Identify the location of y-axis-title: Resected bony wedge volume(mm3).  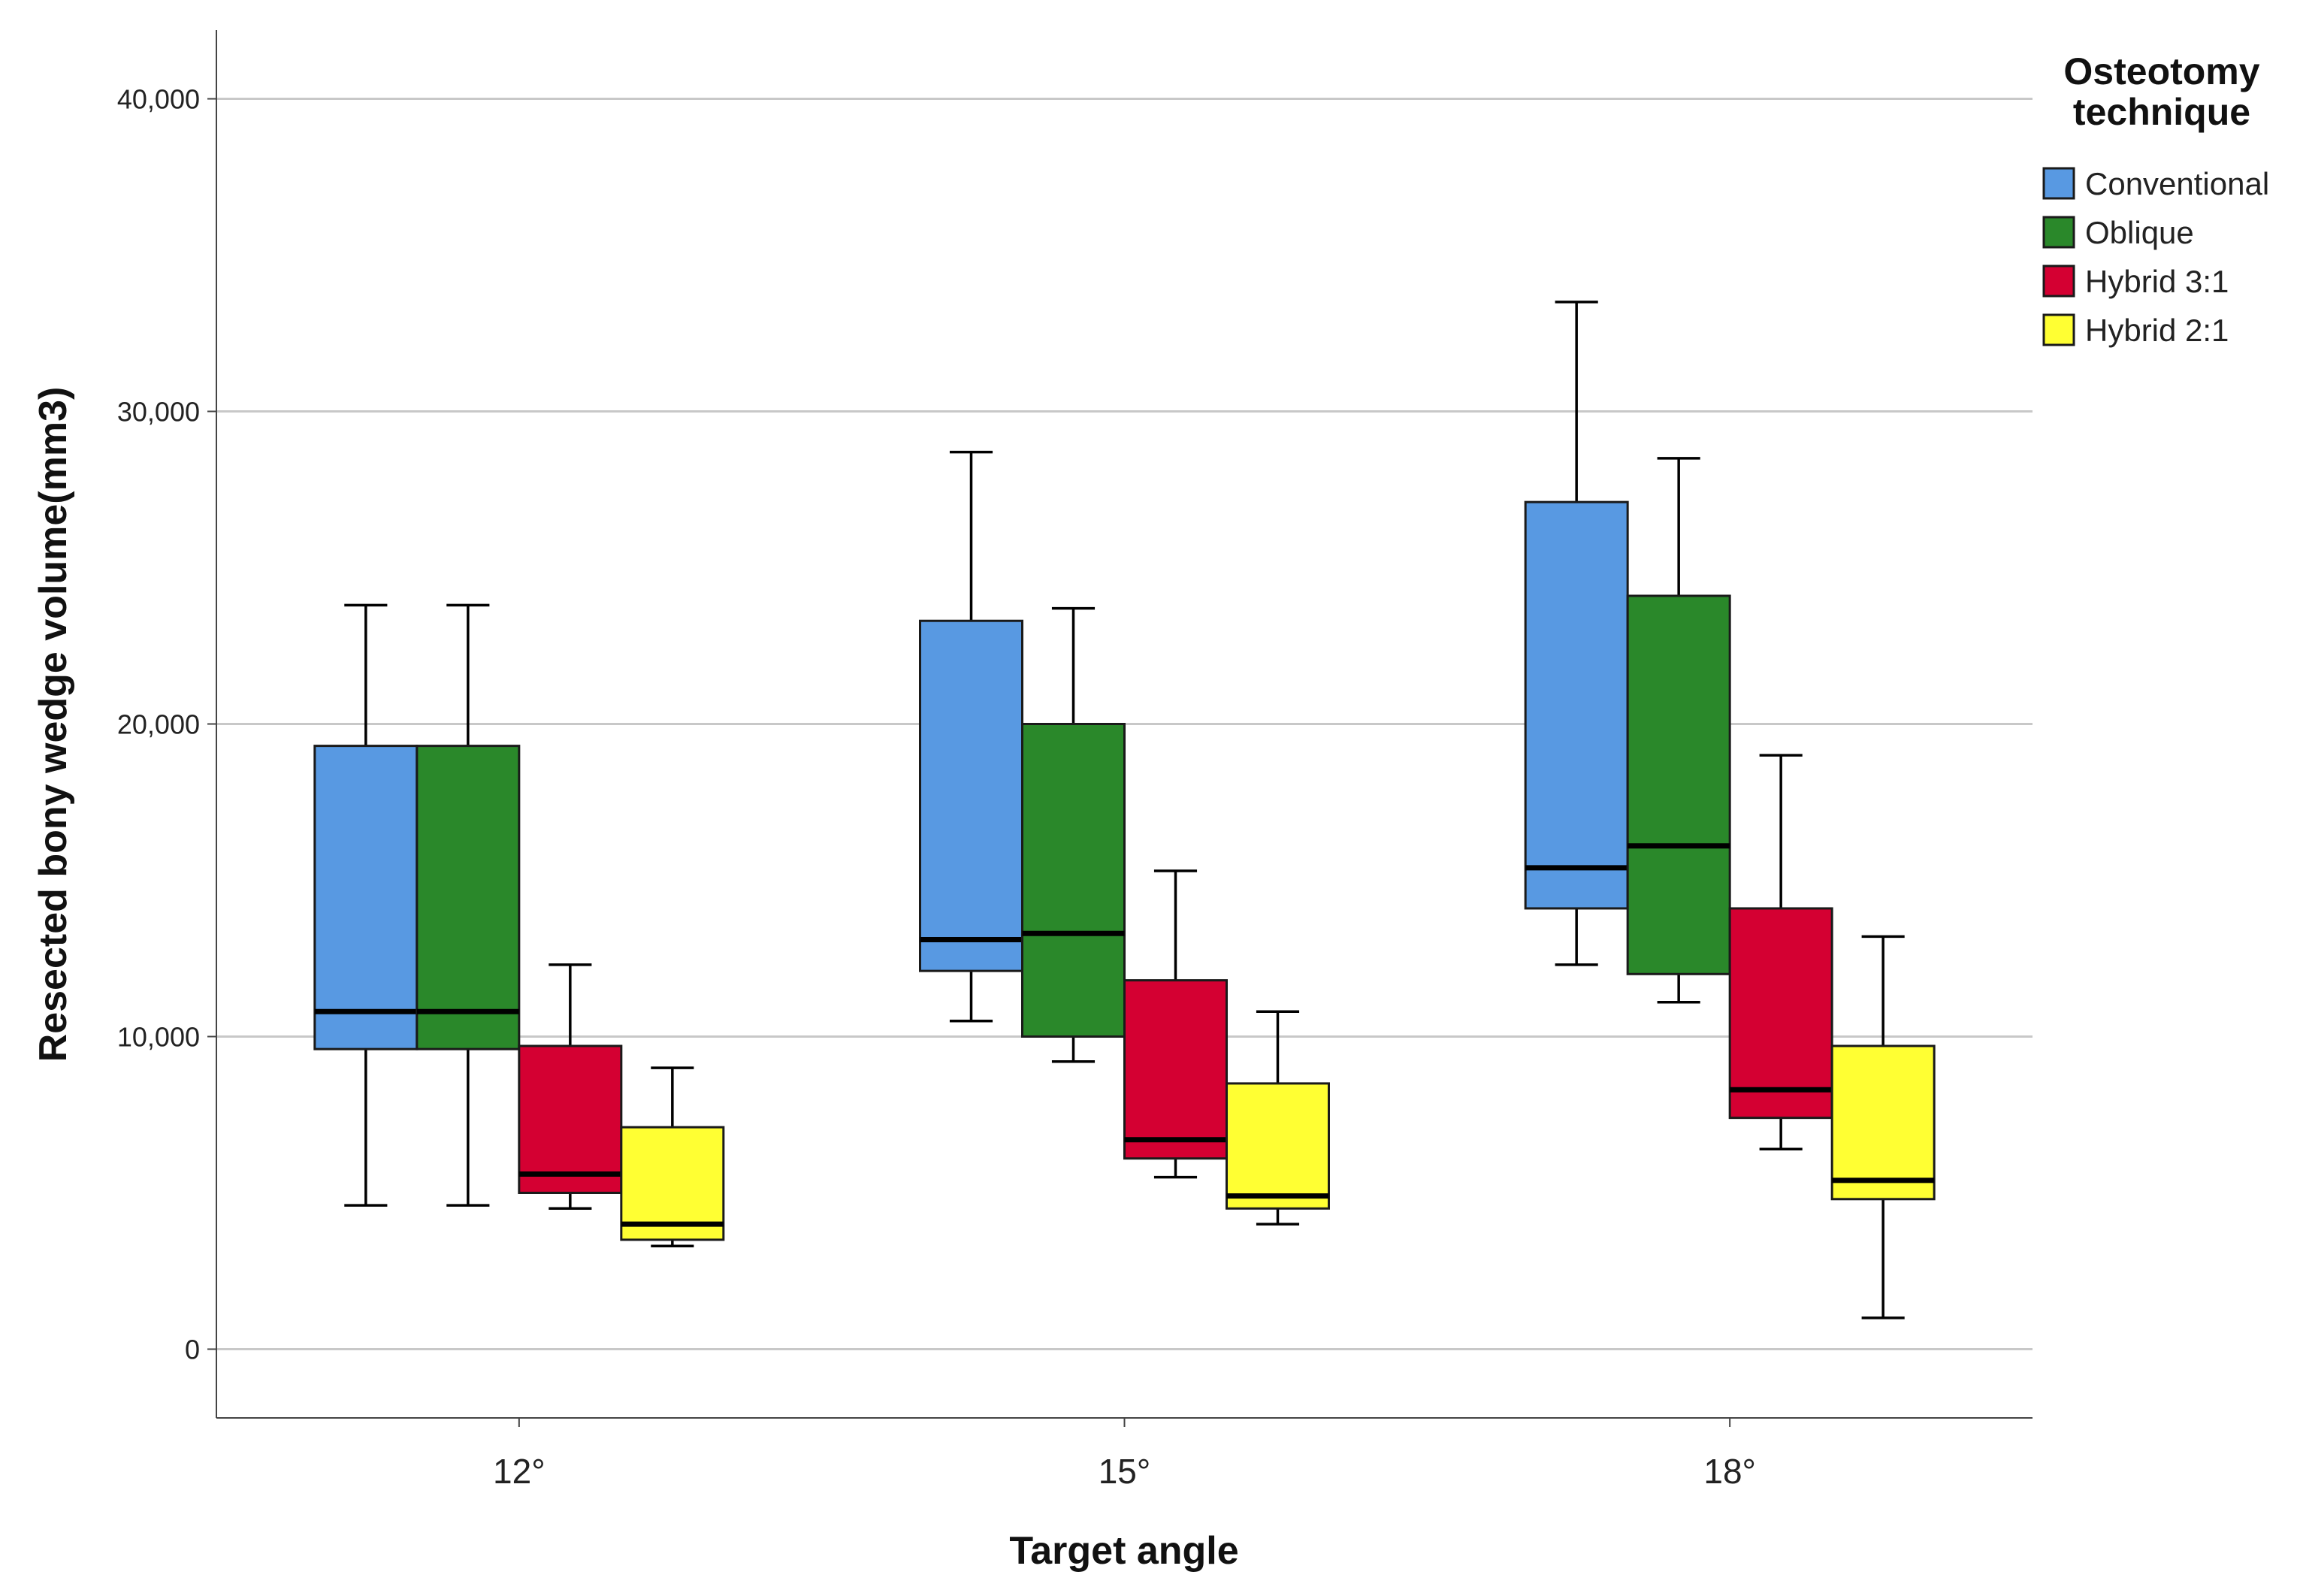
(54, 724).